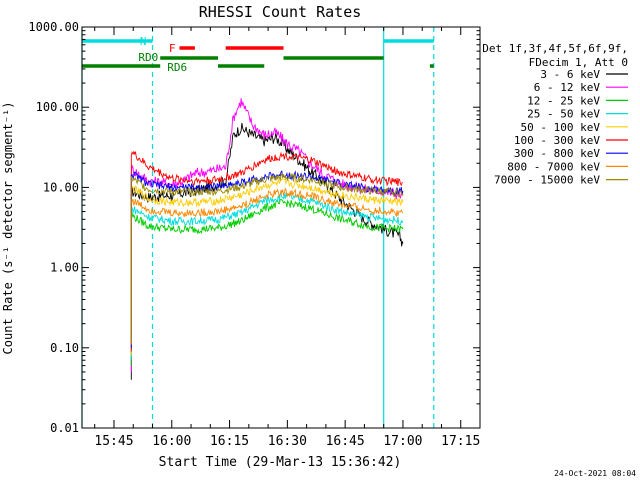 This screenshot has width=640, height=480. Describe the element at coordinates (570, 74) in the screenshot. I see `legend-entry-label: 3 - 6 keV` at that location.